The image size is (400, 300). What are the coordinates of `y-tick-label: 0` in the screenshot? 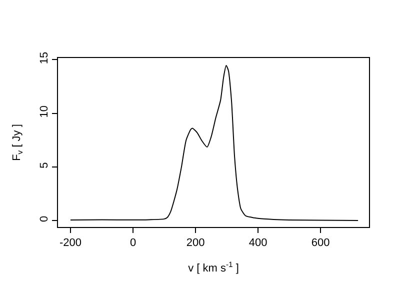 It's located at (44, 219).